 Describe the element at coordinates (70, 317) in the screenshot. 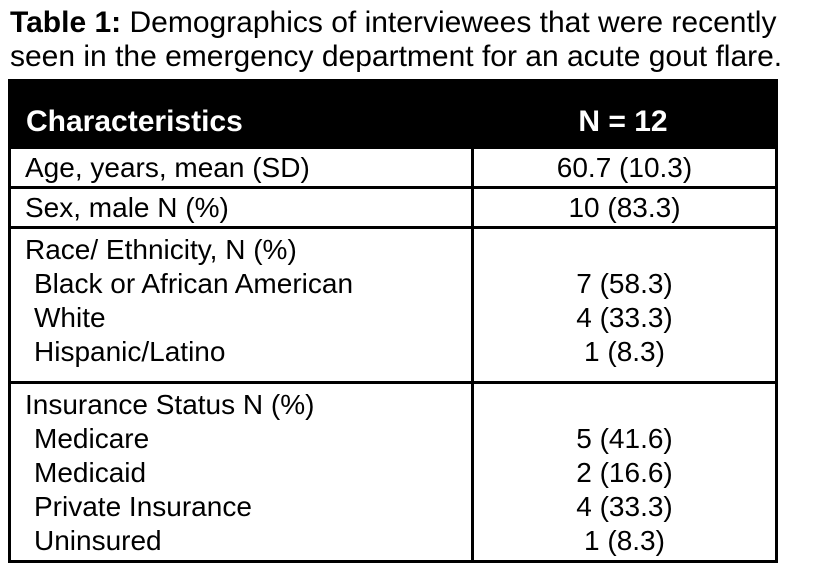

I see `section-item-white: White` at that location.